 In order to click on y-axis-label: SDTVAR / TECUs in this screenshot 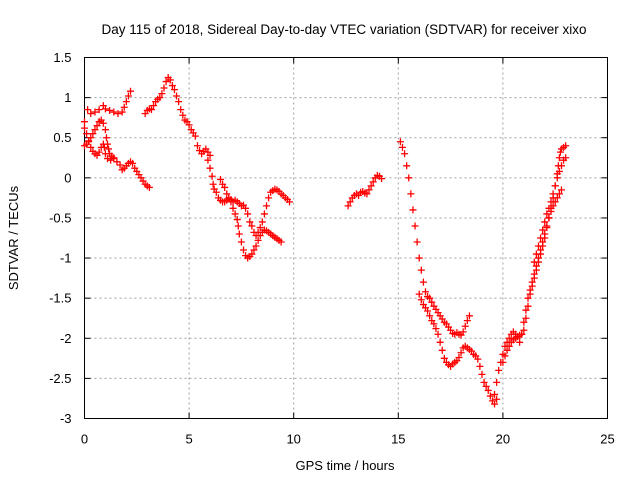, I will do `click(13, 237)`.